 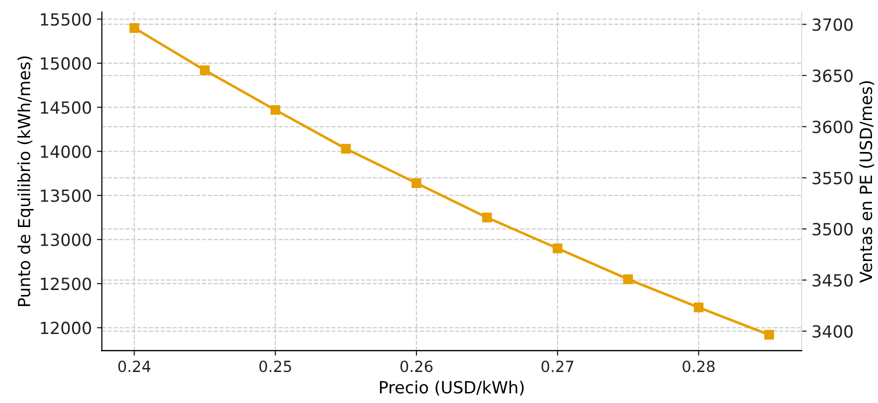 I want to click on y-tick-label: 12000, so click(x=66, y=328).